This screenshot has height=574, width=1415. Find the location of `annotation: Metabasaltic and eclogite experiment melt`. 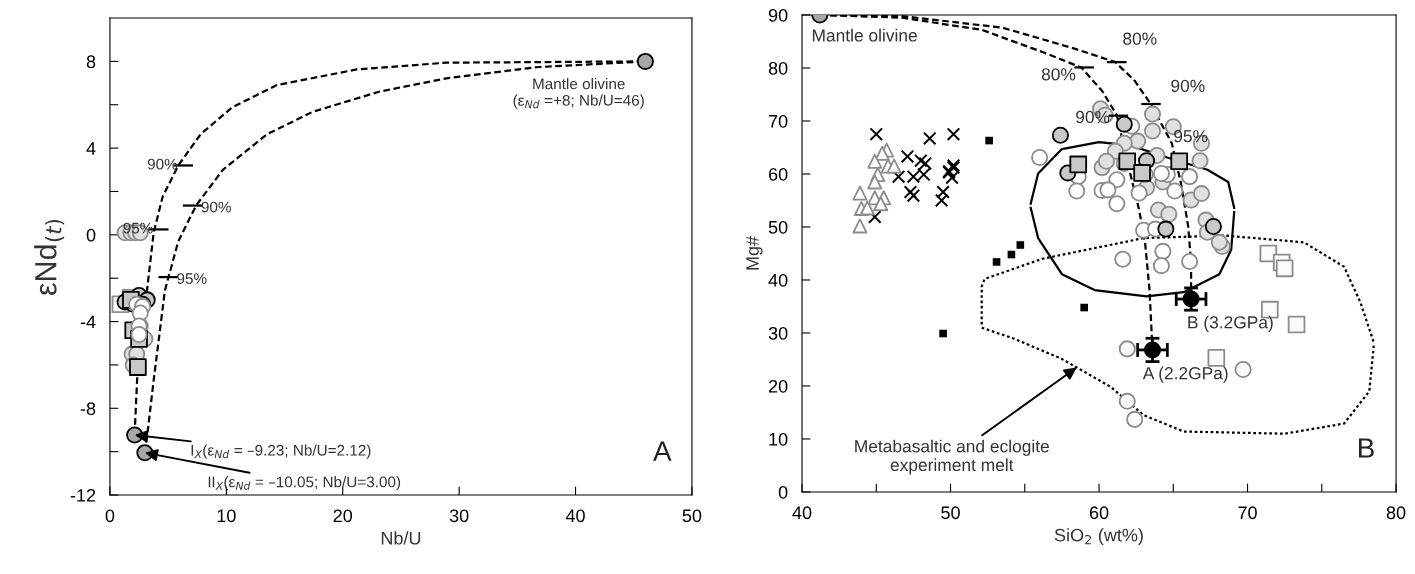

annotation: Metabasaltic and eclogite experiment melt is located at coordinates (952, 457).